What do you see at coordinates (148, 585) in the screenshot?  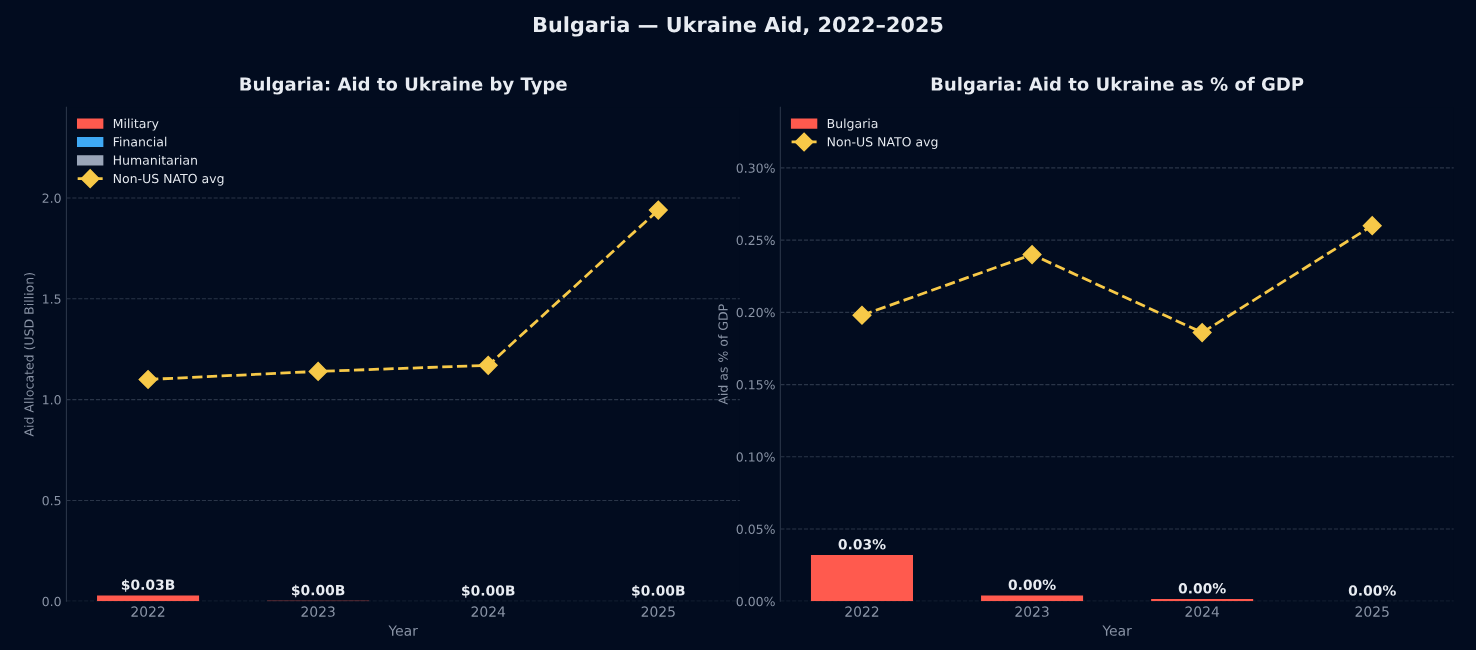 I see `total-label: $0.03B` at bounding box center [148, 585].